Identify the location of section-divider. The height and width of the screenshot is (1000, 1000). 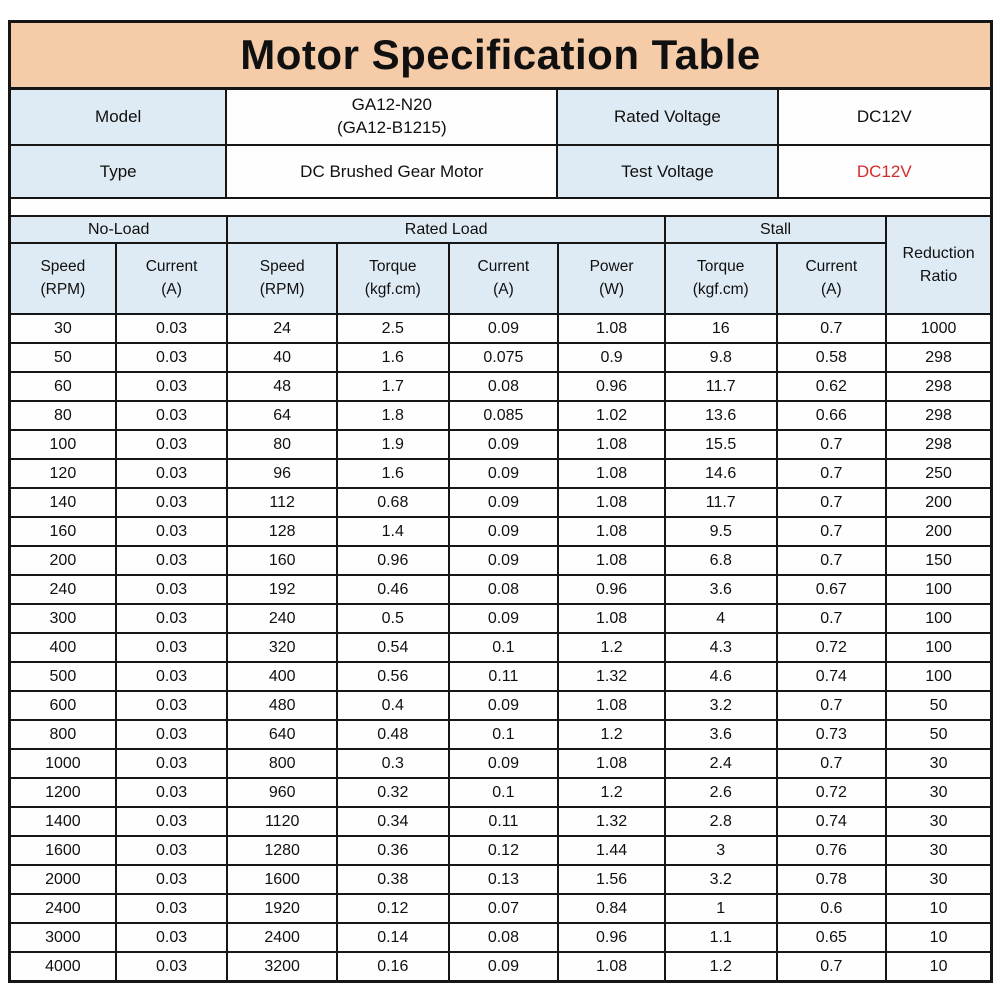
(500, 207).